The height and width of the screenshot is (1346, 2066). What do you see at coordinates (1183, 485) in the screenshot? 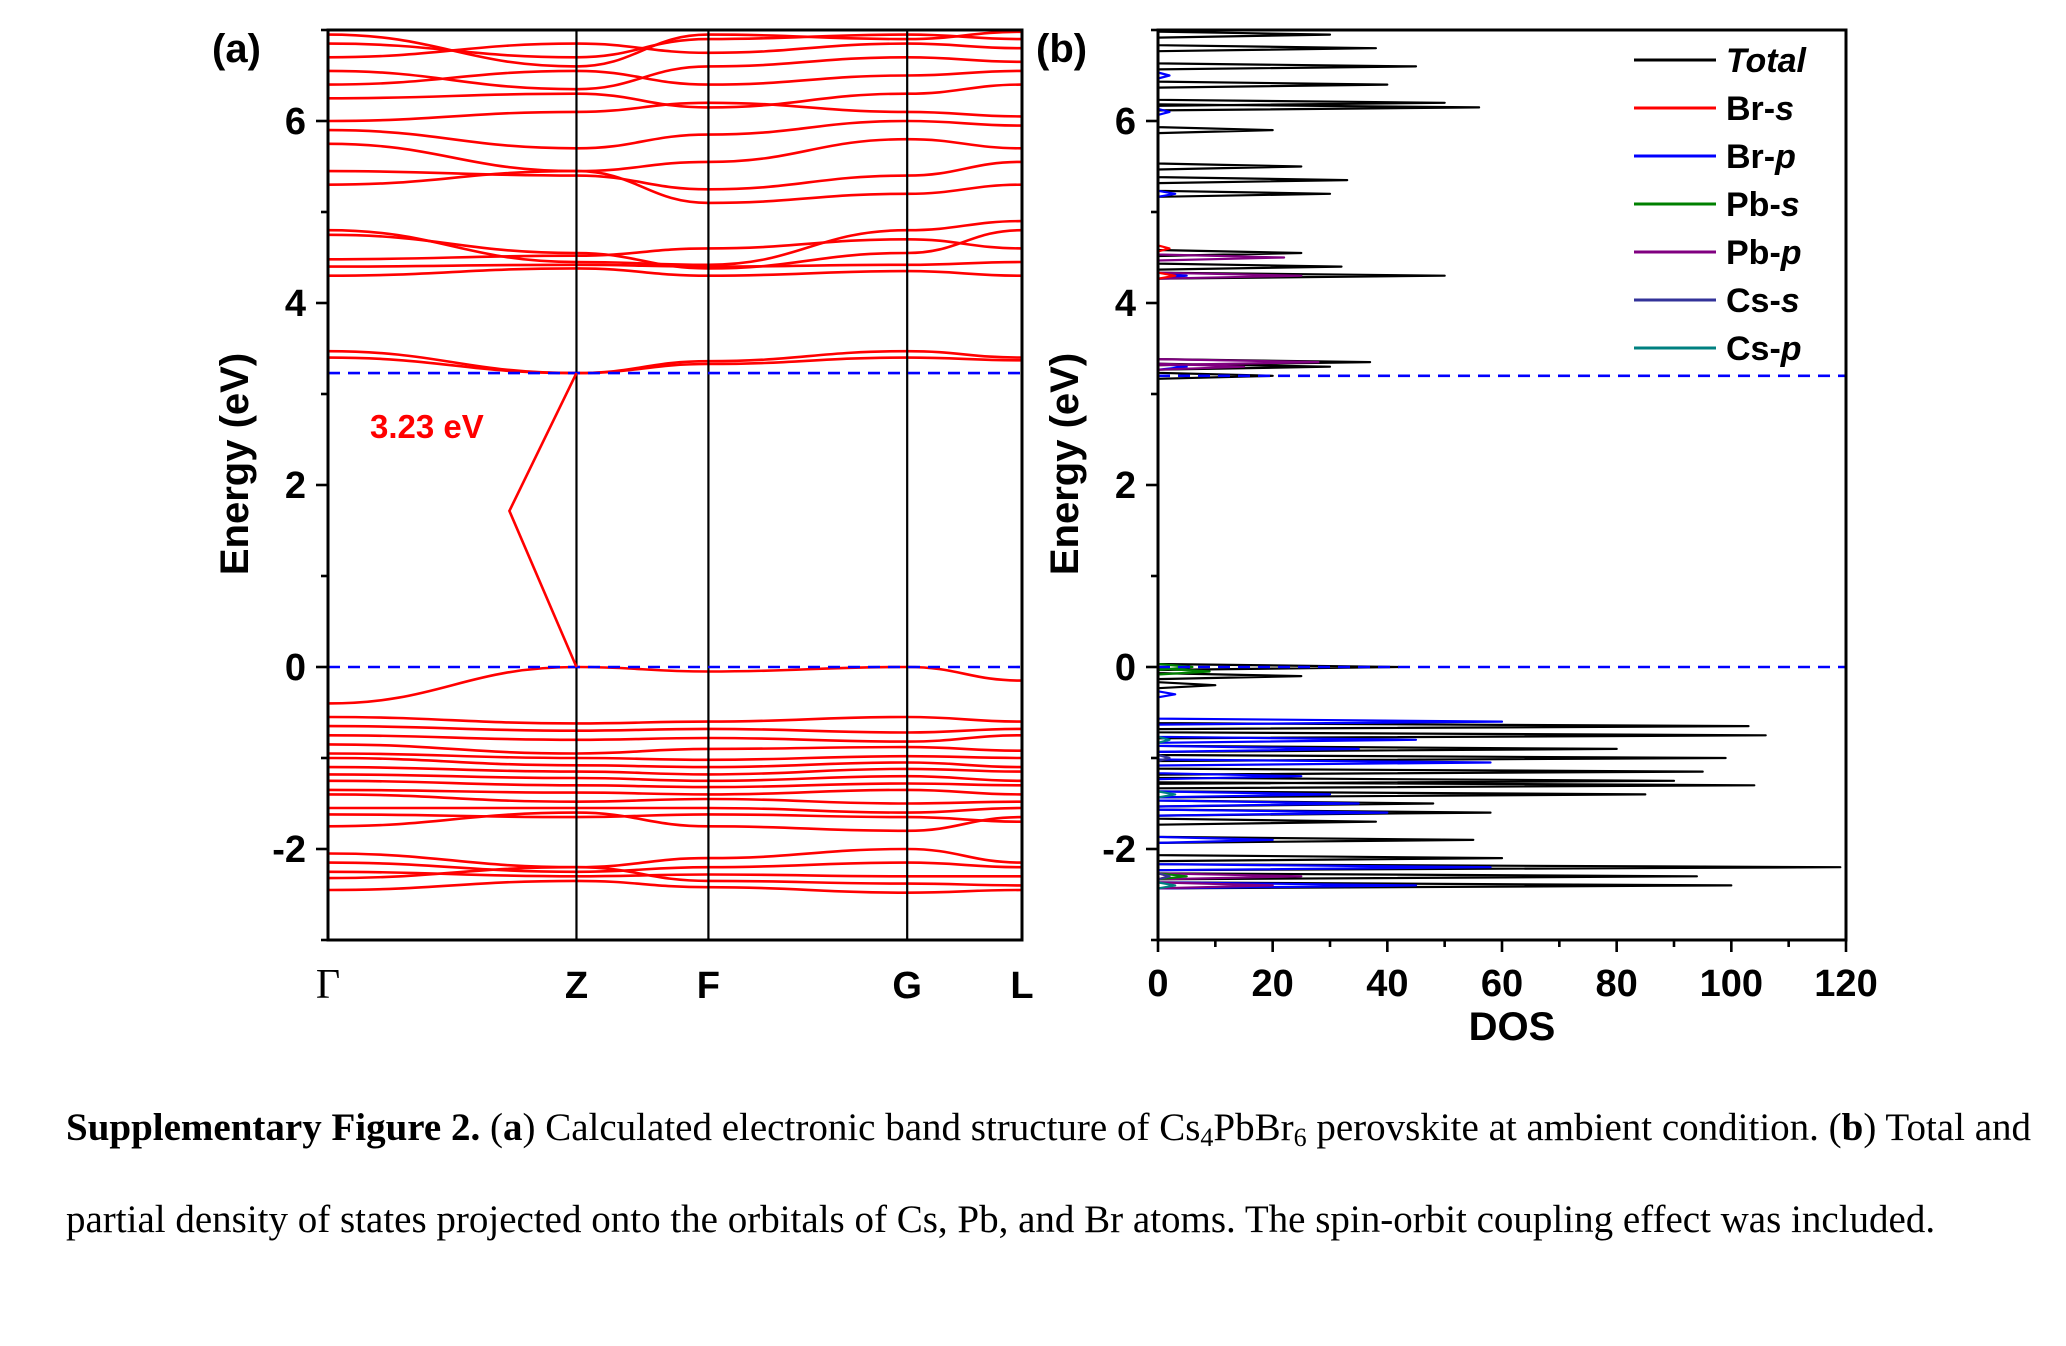
I see `dos-series-Pb-s` at bounding box center [1183, 485].